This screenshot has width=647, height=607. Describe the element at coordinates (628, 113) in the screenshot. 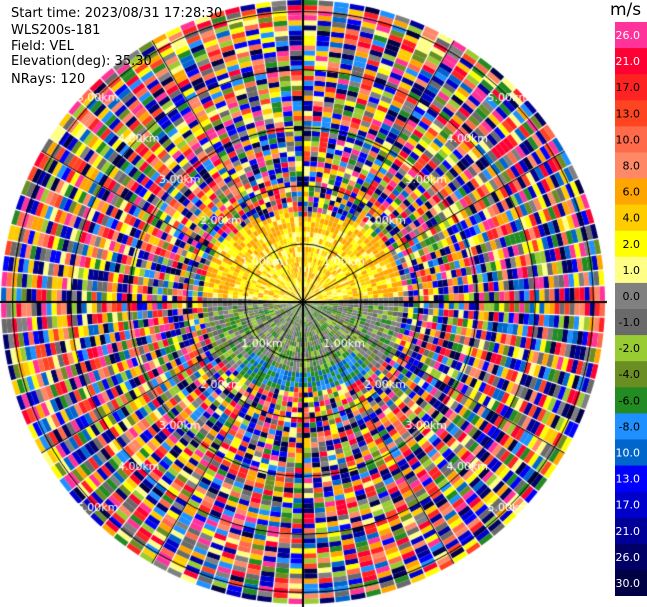

I see `colorbar-tick-label: 13.0` at that location.